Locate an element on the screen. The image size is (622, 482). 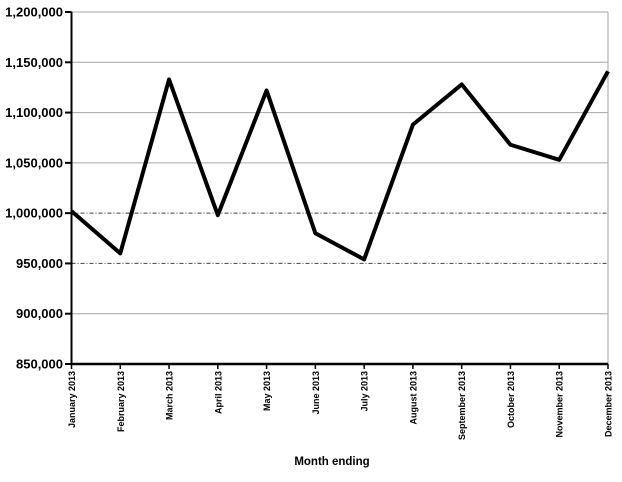
y-tick-label: 1,200,000 is located at coordinates (34, 12).